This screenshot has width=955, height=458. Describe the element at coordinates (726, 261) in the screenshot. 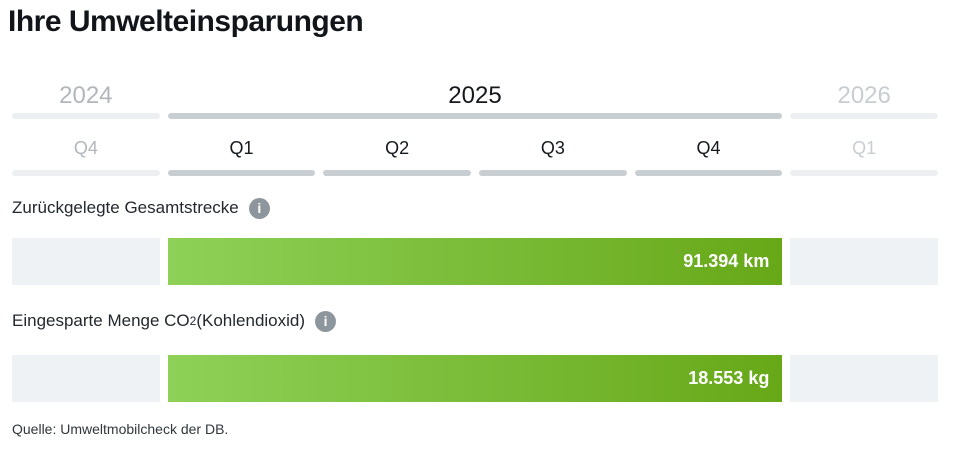

I see `distance-value: 91.394 km` at that location.